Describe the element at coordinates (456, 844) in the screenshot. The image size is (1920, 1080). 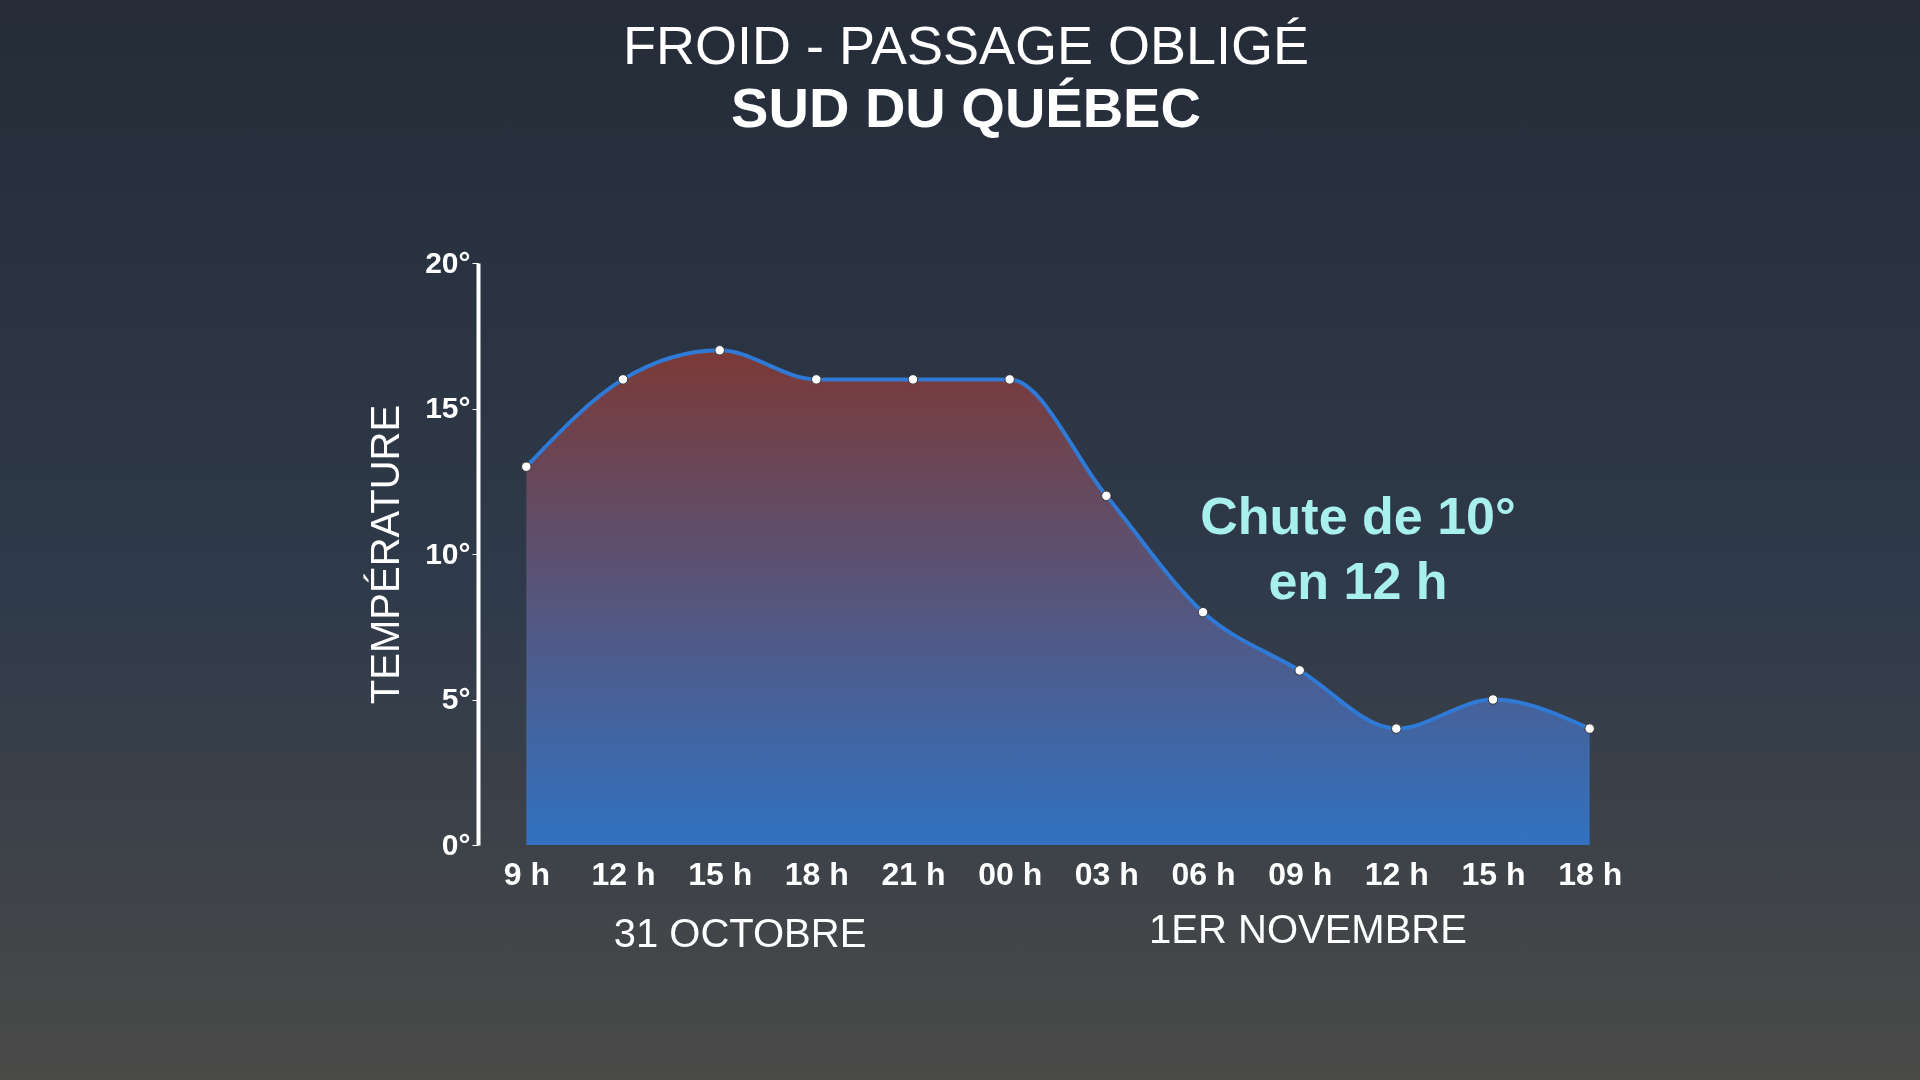
I see `y-tick-label: 0°` at that location.